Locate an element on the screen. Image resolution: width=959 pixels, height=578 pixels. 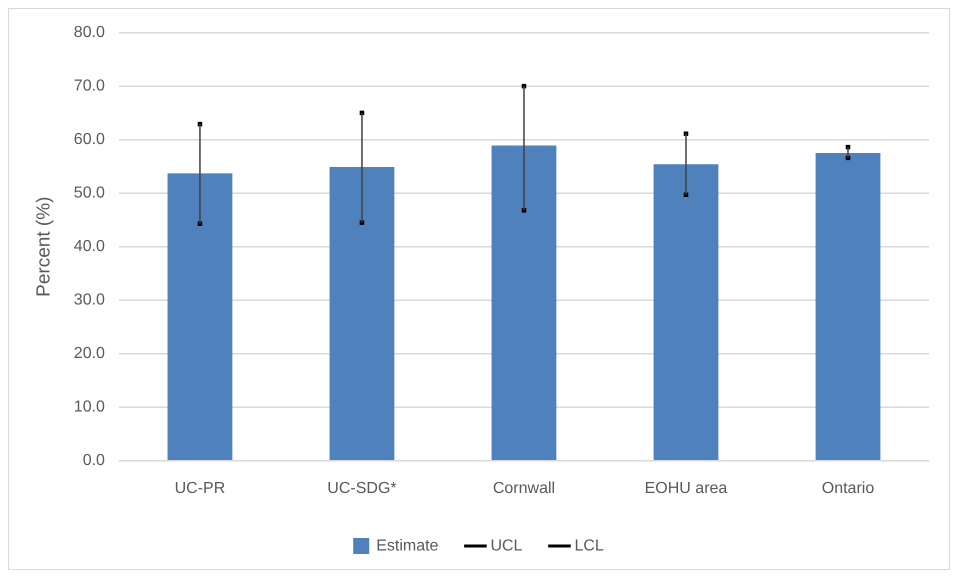
y-tick-label: 10.0 is located at coordinates (90, 407).